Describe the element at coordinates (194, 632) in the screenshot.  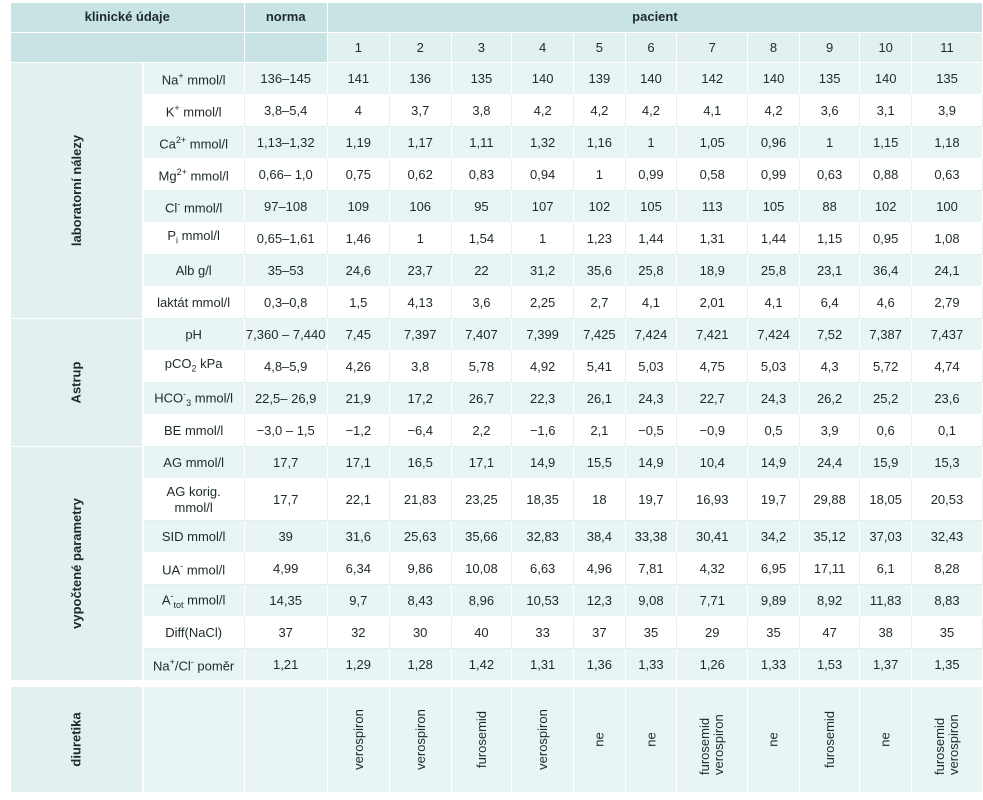
I see `row-label-part: Diff(NaCl)` at that location.